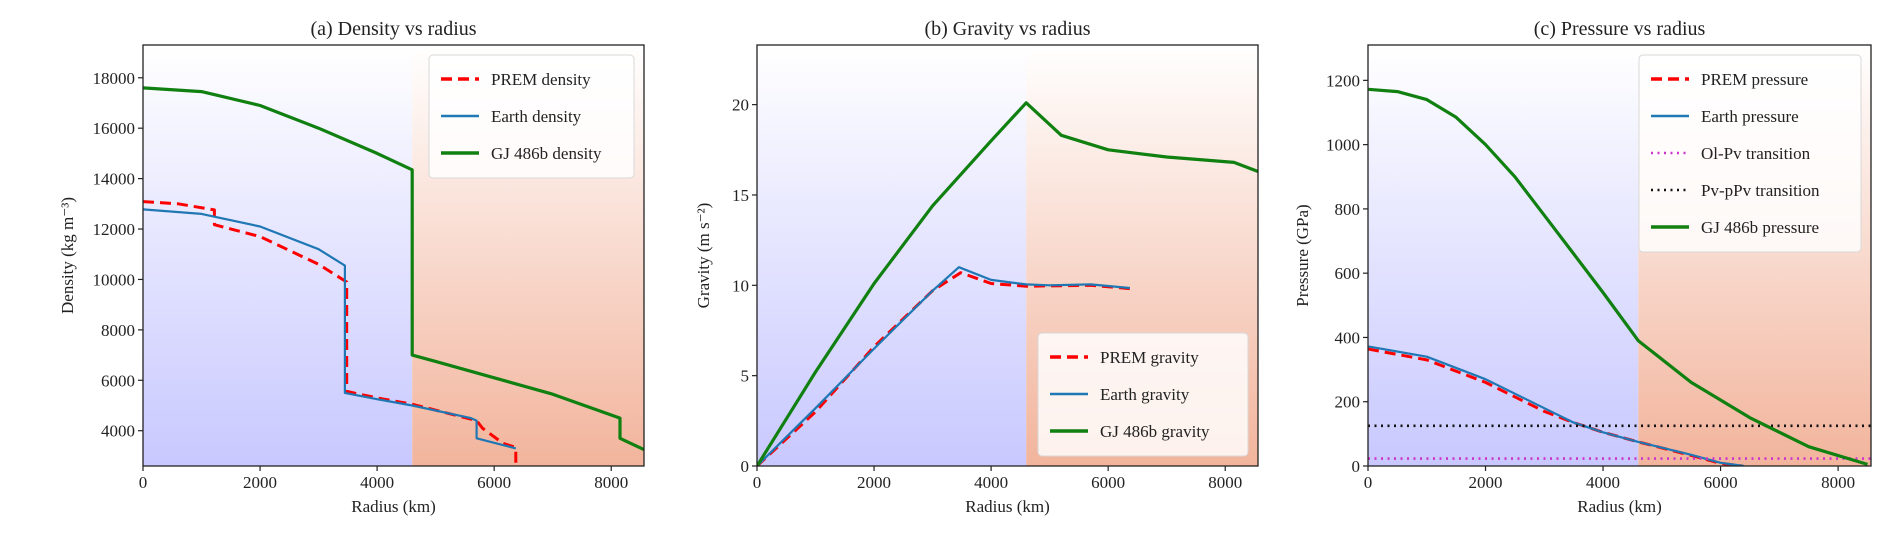 The width and height of the screenshot is (1892, 538). Describe the element at coordinates (114, 279) in the screenshot. I see `y-tick-label: 10000` at that location.